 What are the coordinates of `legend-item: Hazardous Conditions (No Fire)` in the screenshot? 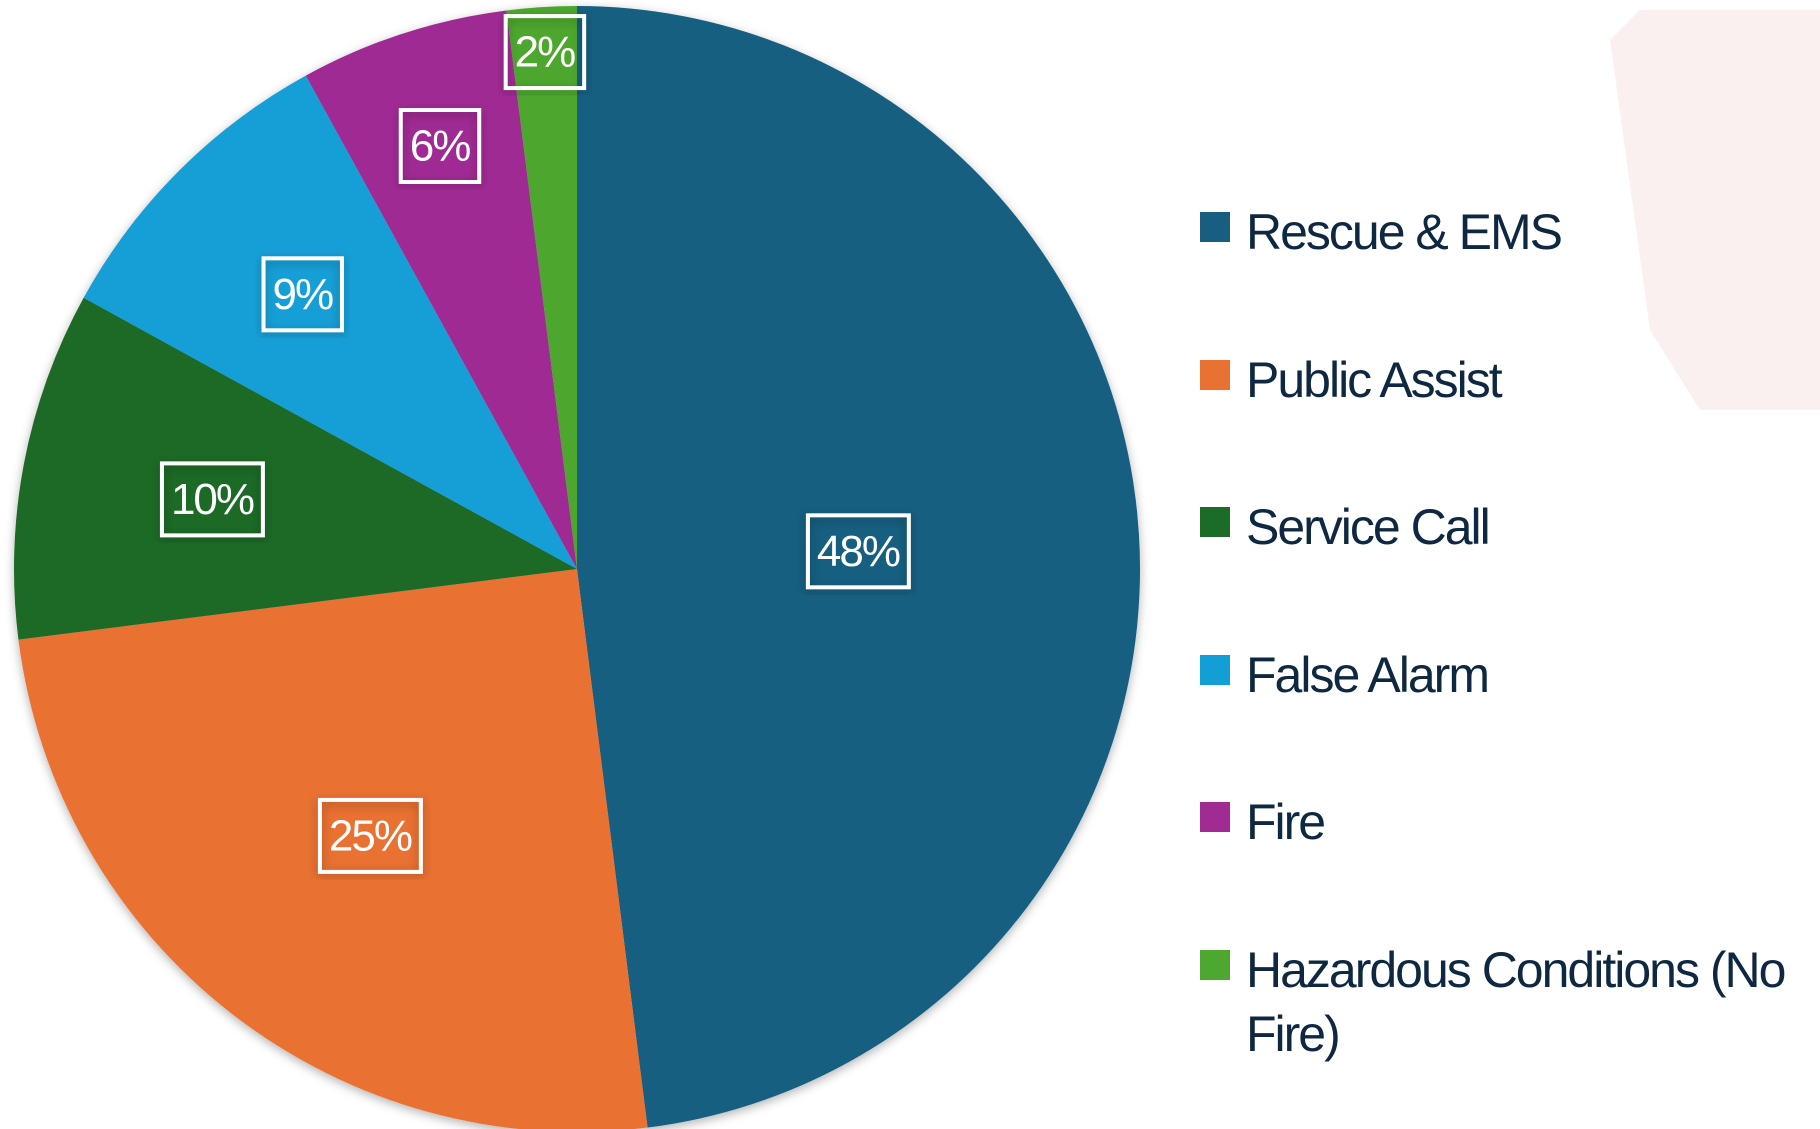 It's located at (1508, 1016).